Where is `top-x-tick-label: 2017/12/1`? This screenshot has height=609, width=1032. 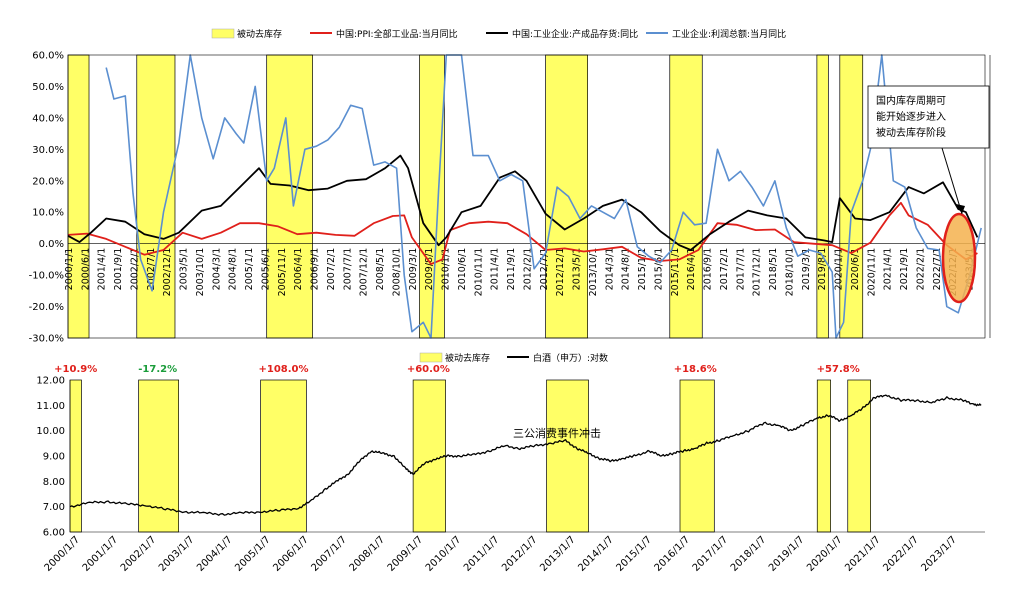 top-x-tick-label: 2017/12/1 is located at coordinates (757, 272).